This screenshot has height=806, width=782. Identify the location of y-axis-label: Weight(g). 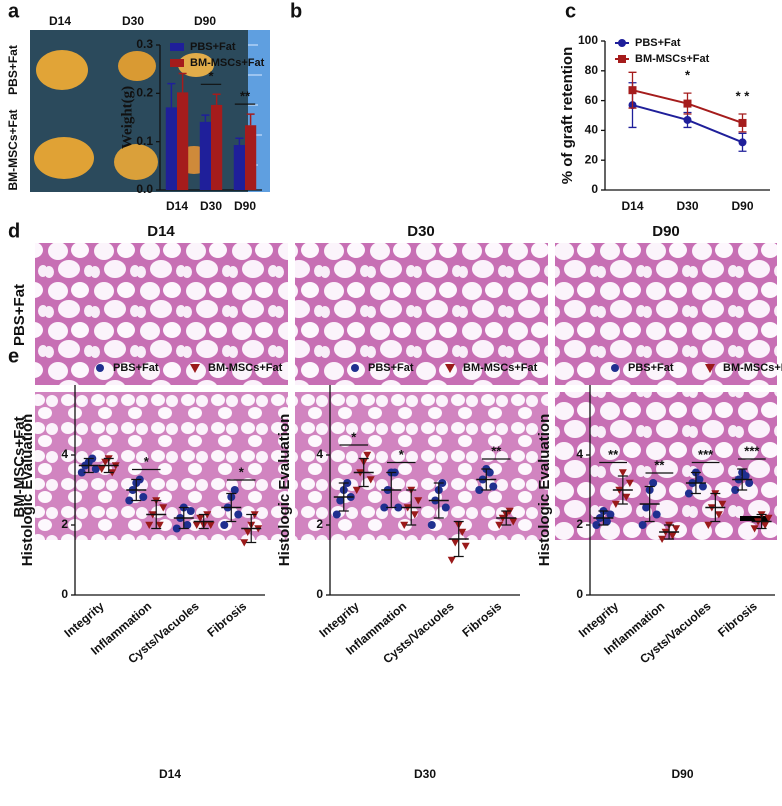
(127, 117).